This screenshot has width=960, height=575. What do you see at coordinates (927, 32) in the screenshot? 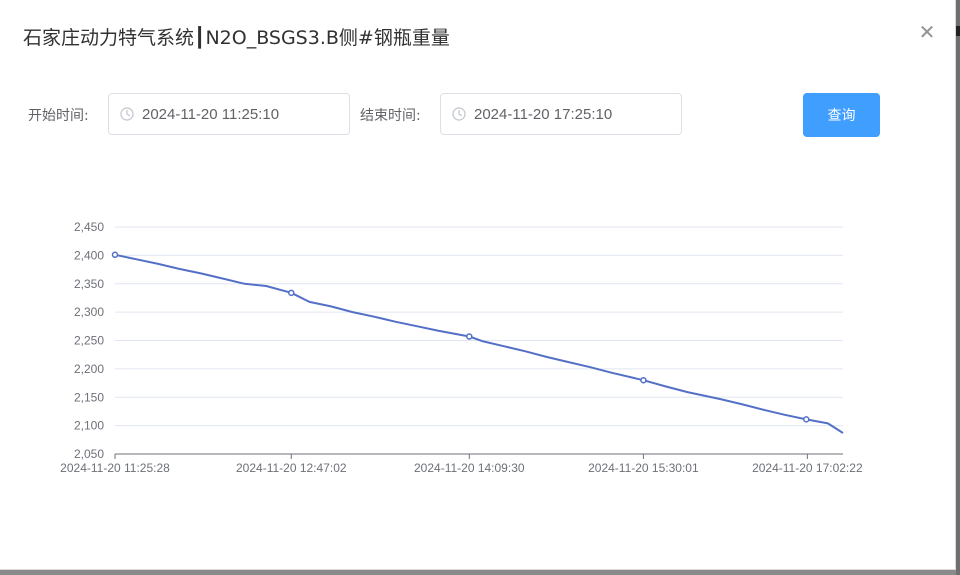
I see `close-icon: ✕` at bounding box center [927, 32].